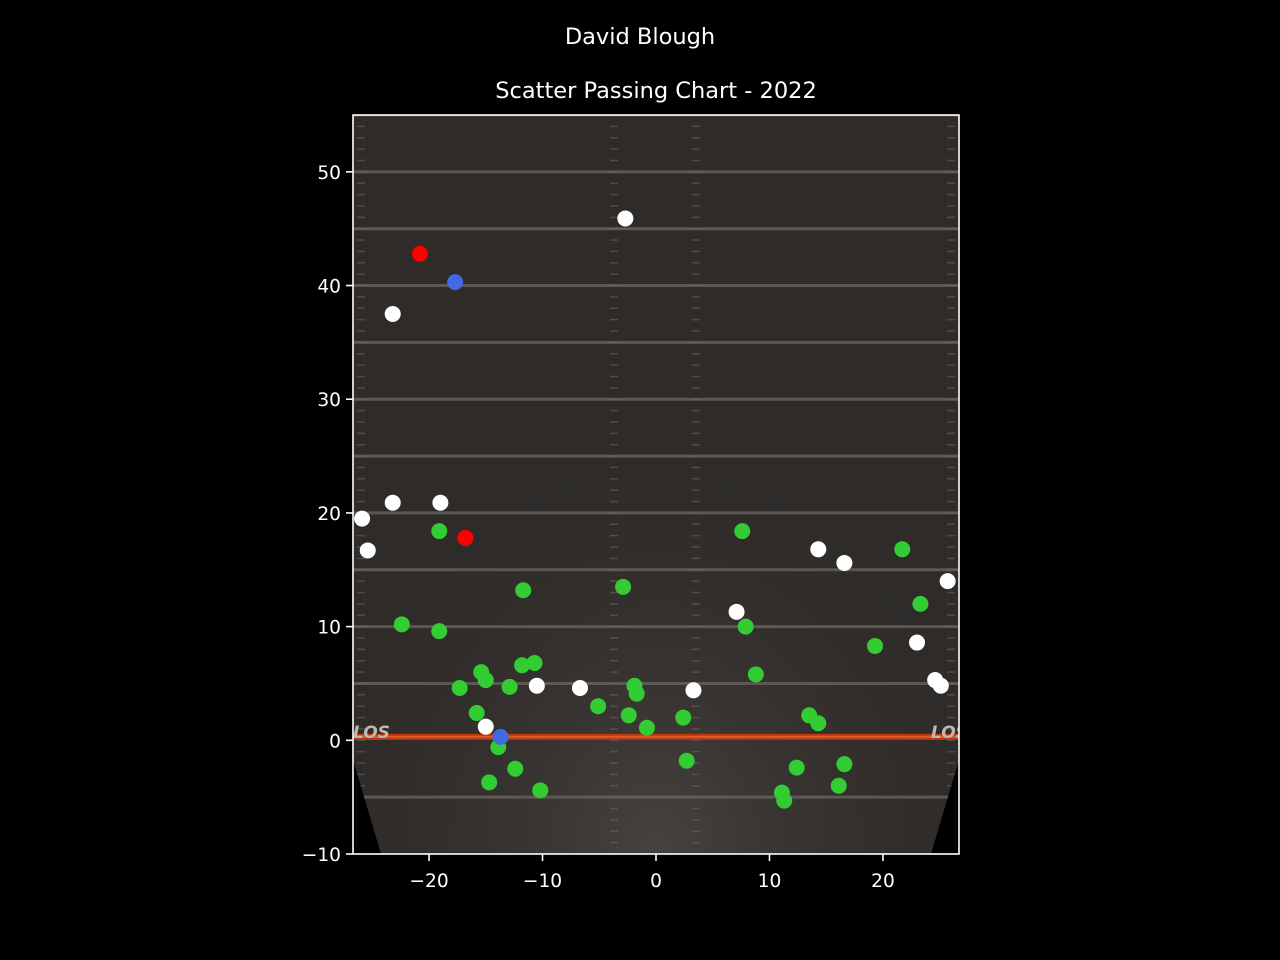  I want to click on x-axis: −20 −10 0 10 20, so click(652, 873).